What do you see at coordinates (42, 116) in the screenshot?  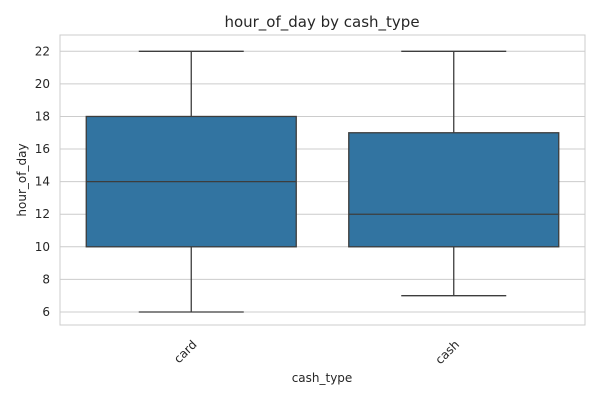 I see `y-tick-label: 18` at bounding box center [42, 116].